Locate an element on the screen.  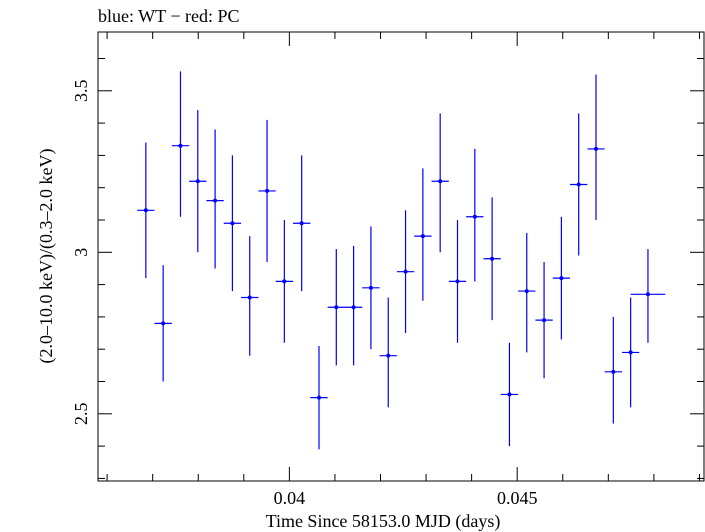
y-tick-label: 2.5 is located at coordinates (81, 414).